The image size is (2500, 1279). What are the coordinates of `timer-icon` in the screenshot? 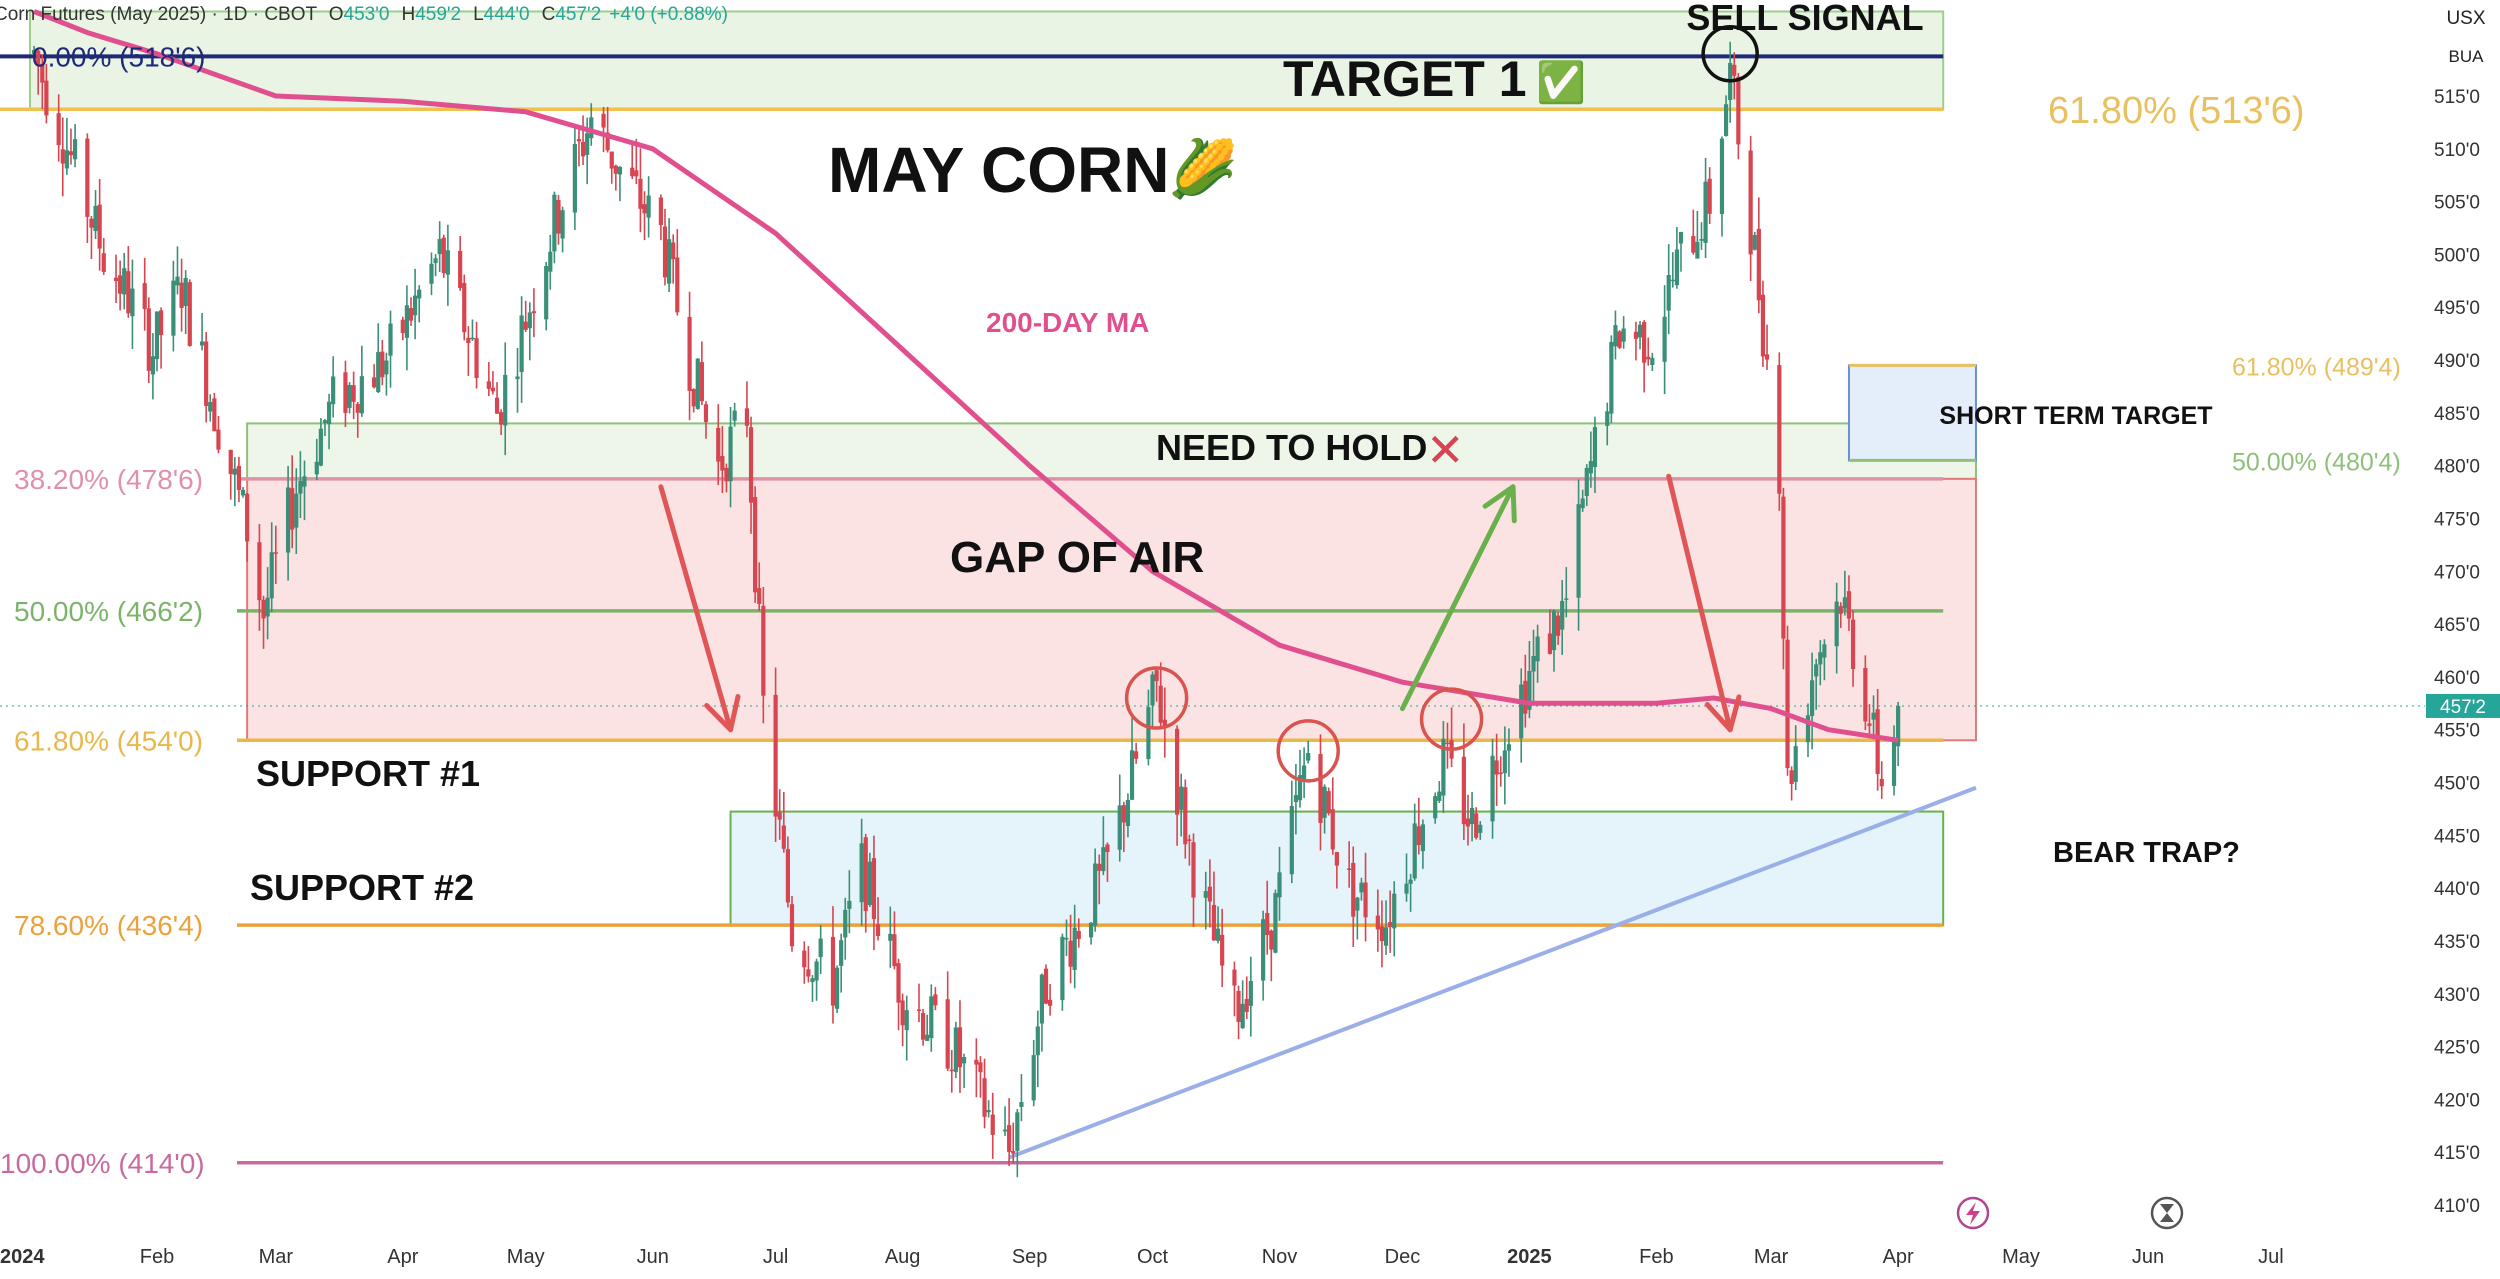 It's located at (2167, 1213).